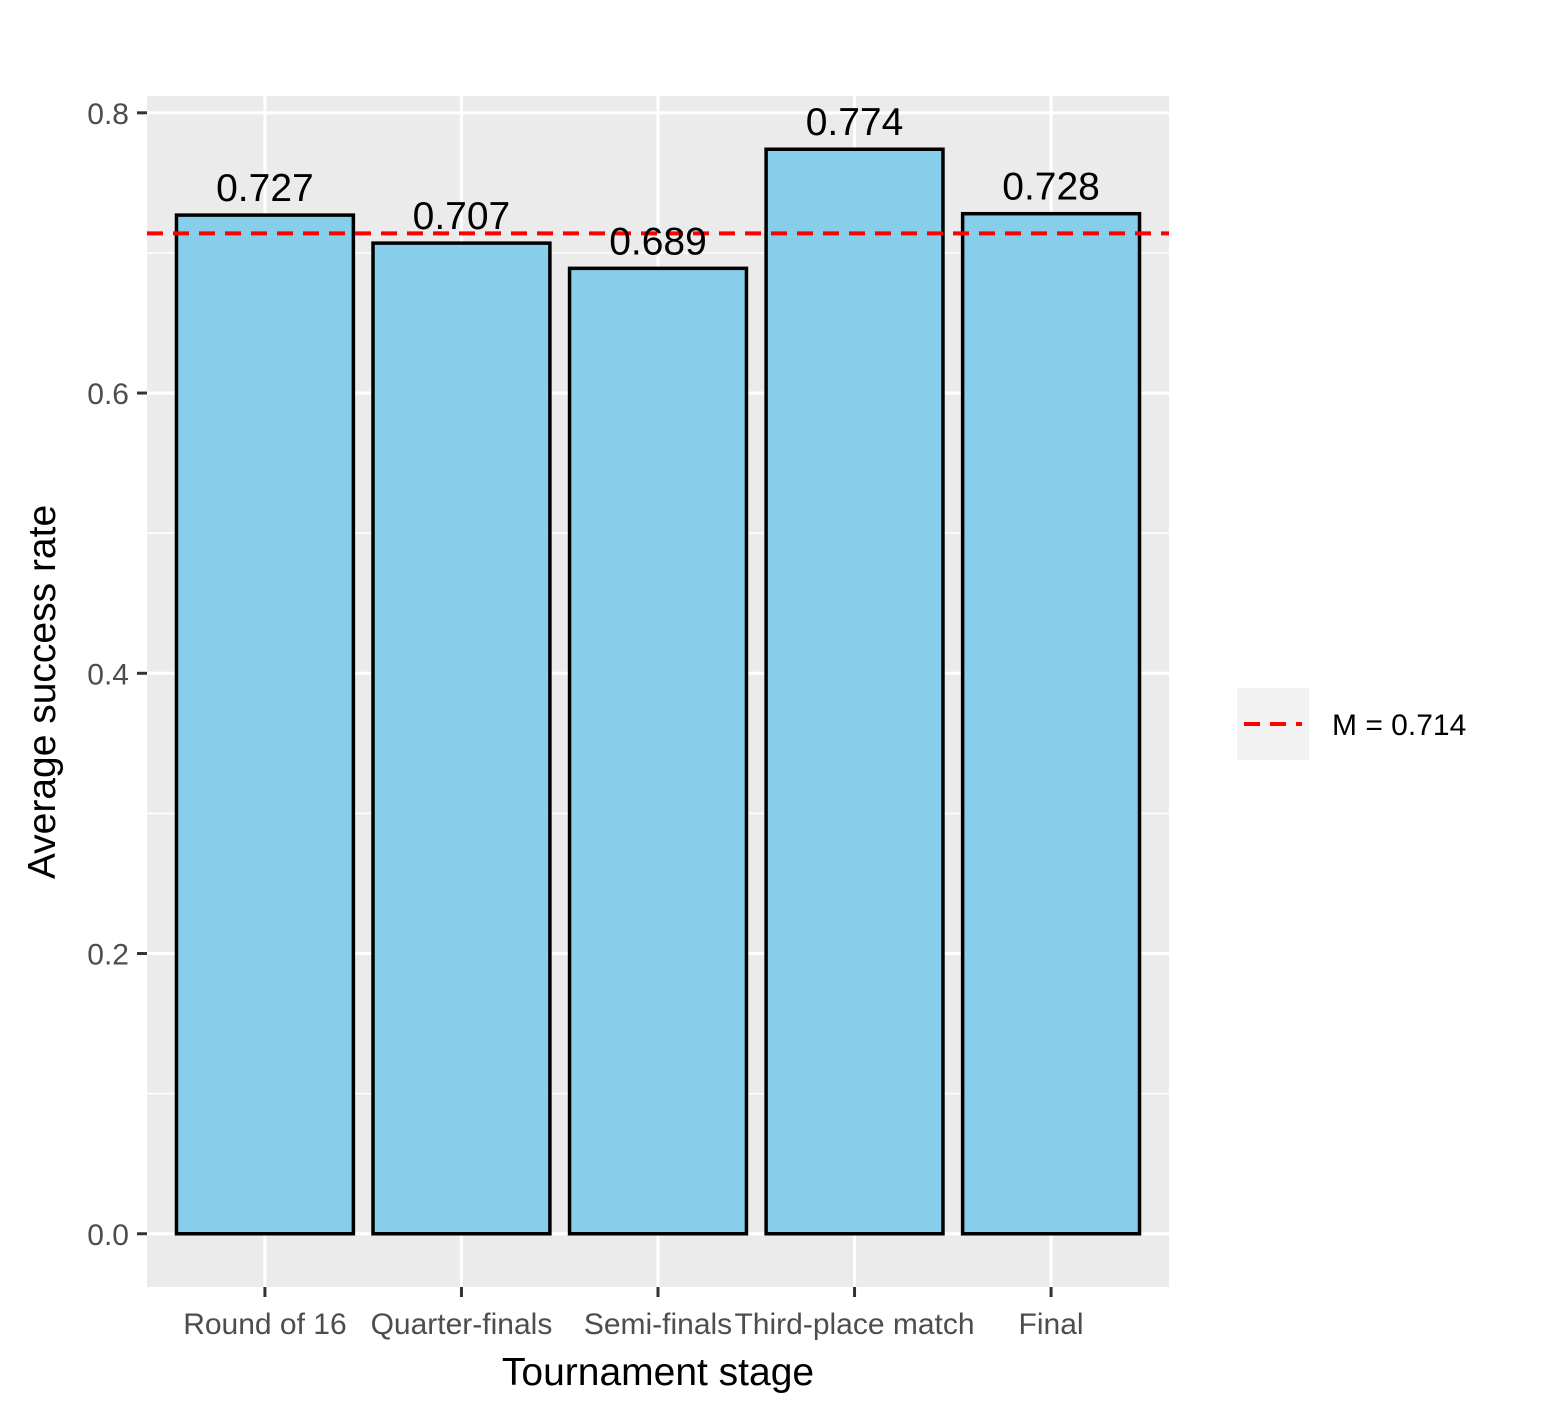 Image resolution: width=1542 pixels, height=1417 pixels. I want to click on x-tick-label: Final, so click(1051, 1324).